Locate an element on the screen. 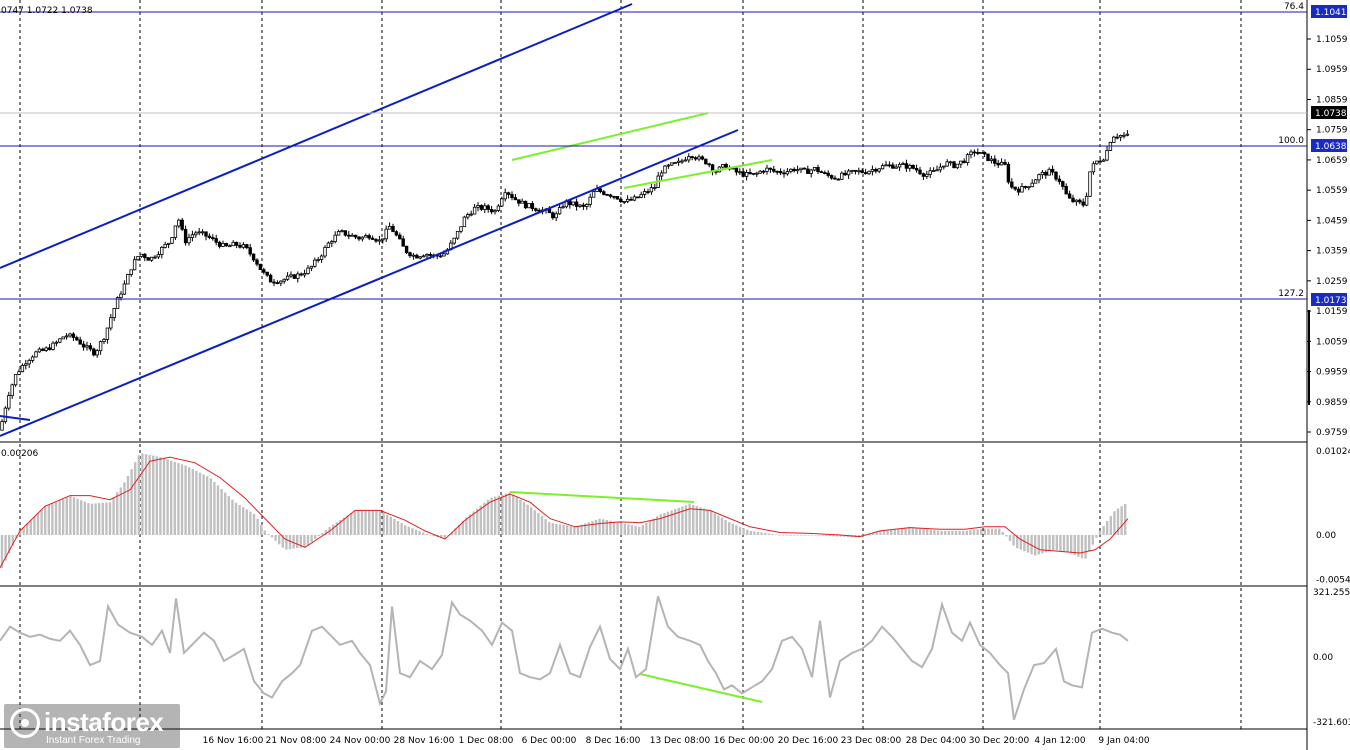 Image resolution: width=1350 pixels, height=750 pixels. fib-tag-100: 1.0638 is located at coordinates (1331, 147).